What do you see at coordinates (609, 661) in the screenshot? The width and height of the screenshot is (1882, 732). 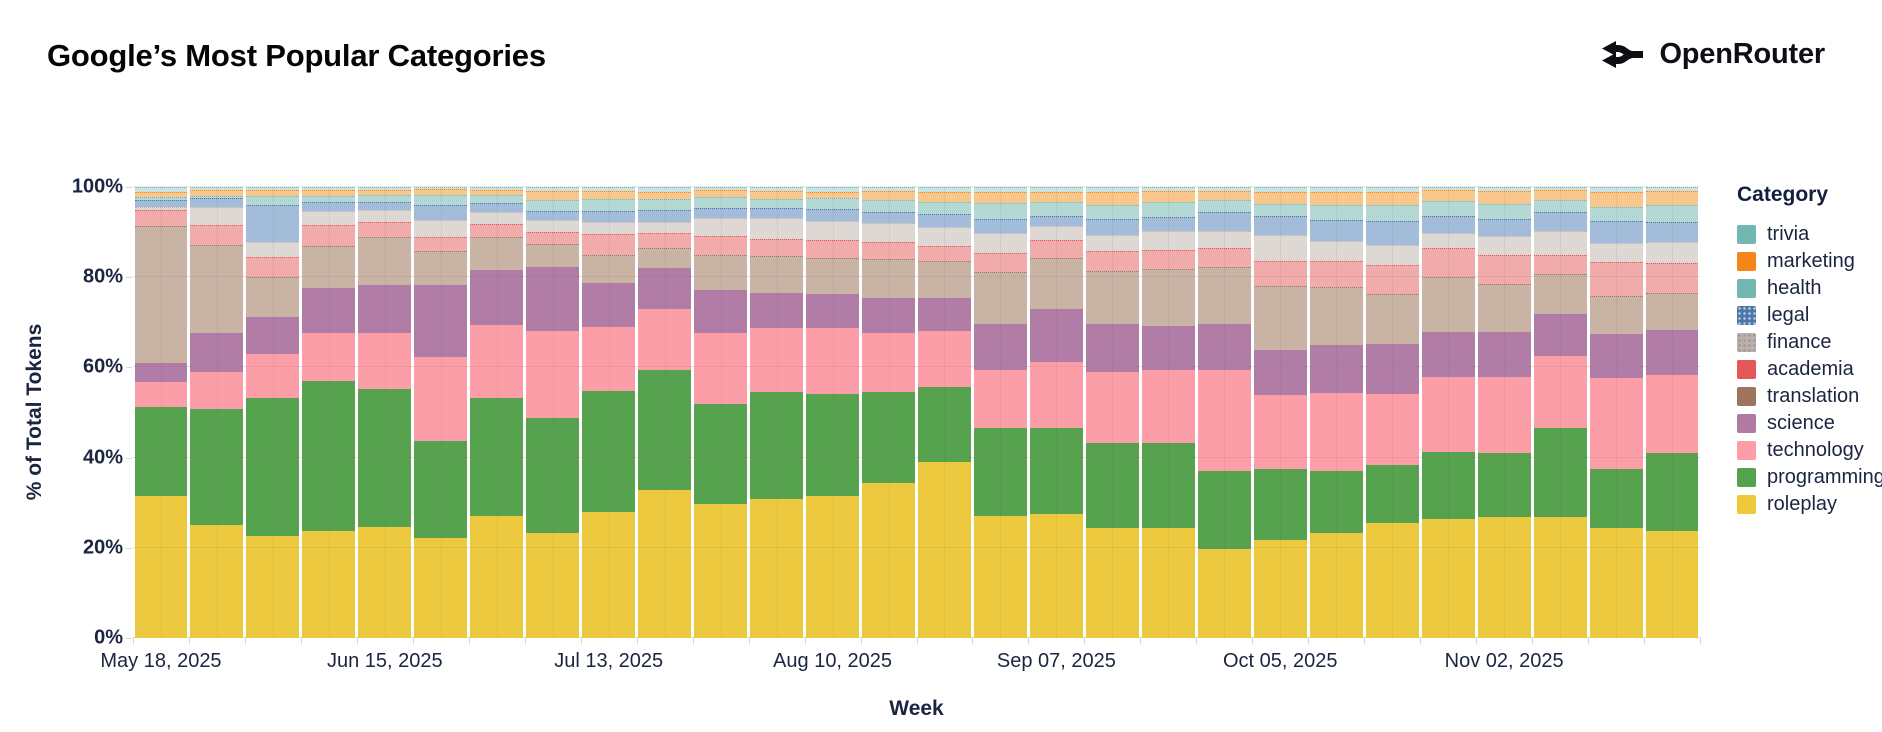 I see `x-tick-label: Jul 13, 2025` at bounding box center [609, 661].